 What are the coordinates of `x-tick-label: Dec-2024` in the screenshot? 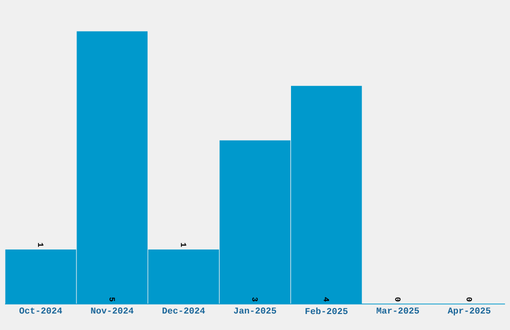 It's located at (183, 311).